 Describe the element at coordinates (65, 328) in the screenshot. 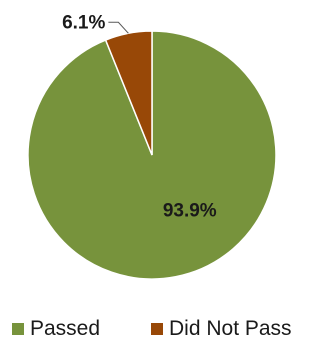

I see `legend-label-passed: Passed` at that location.